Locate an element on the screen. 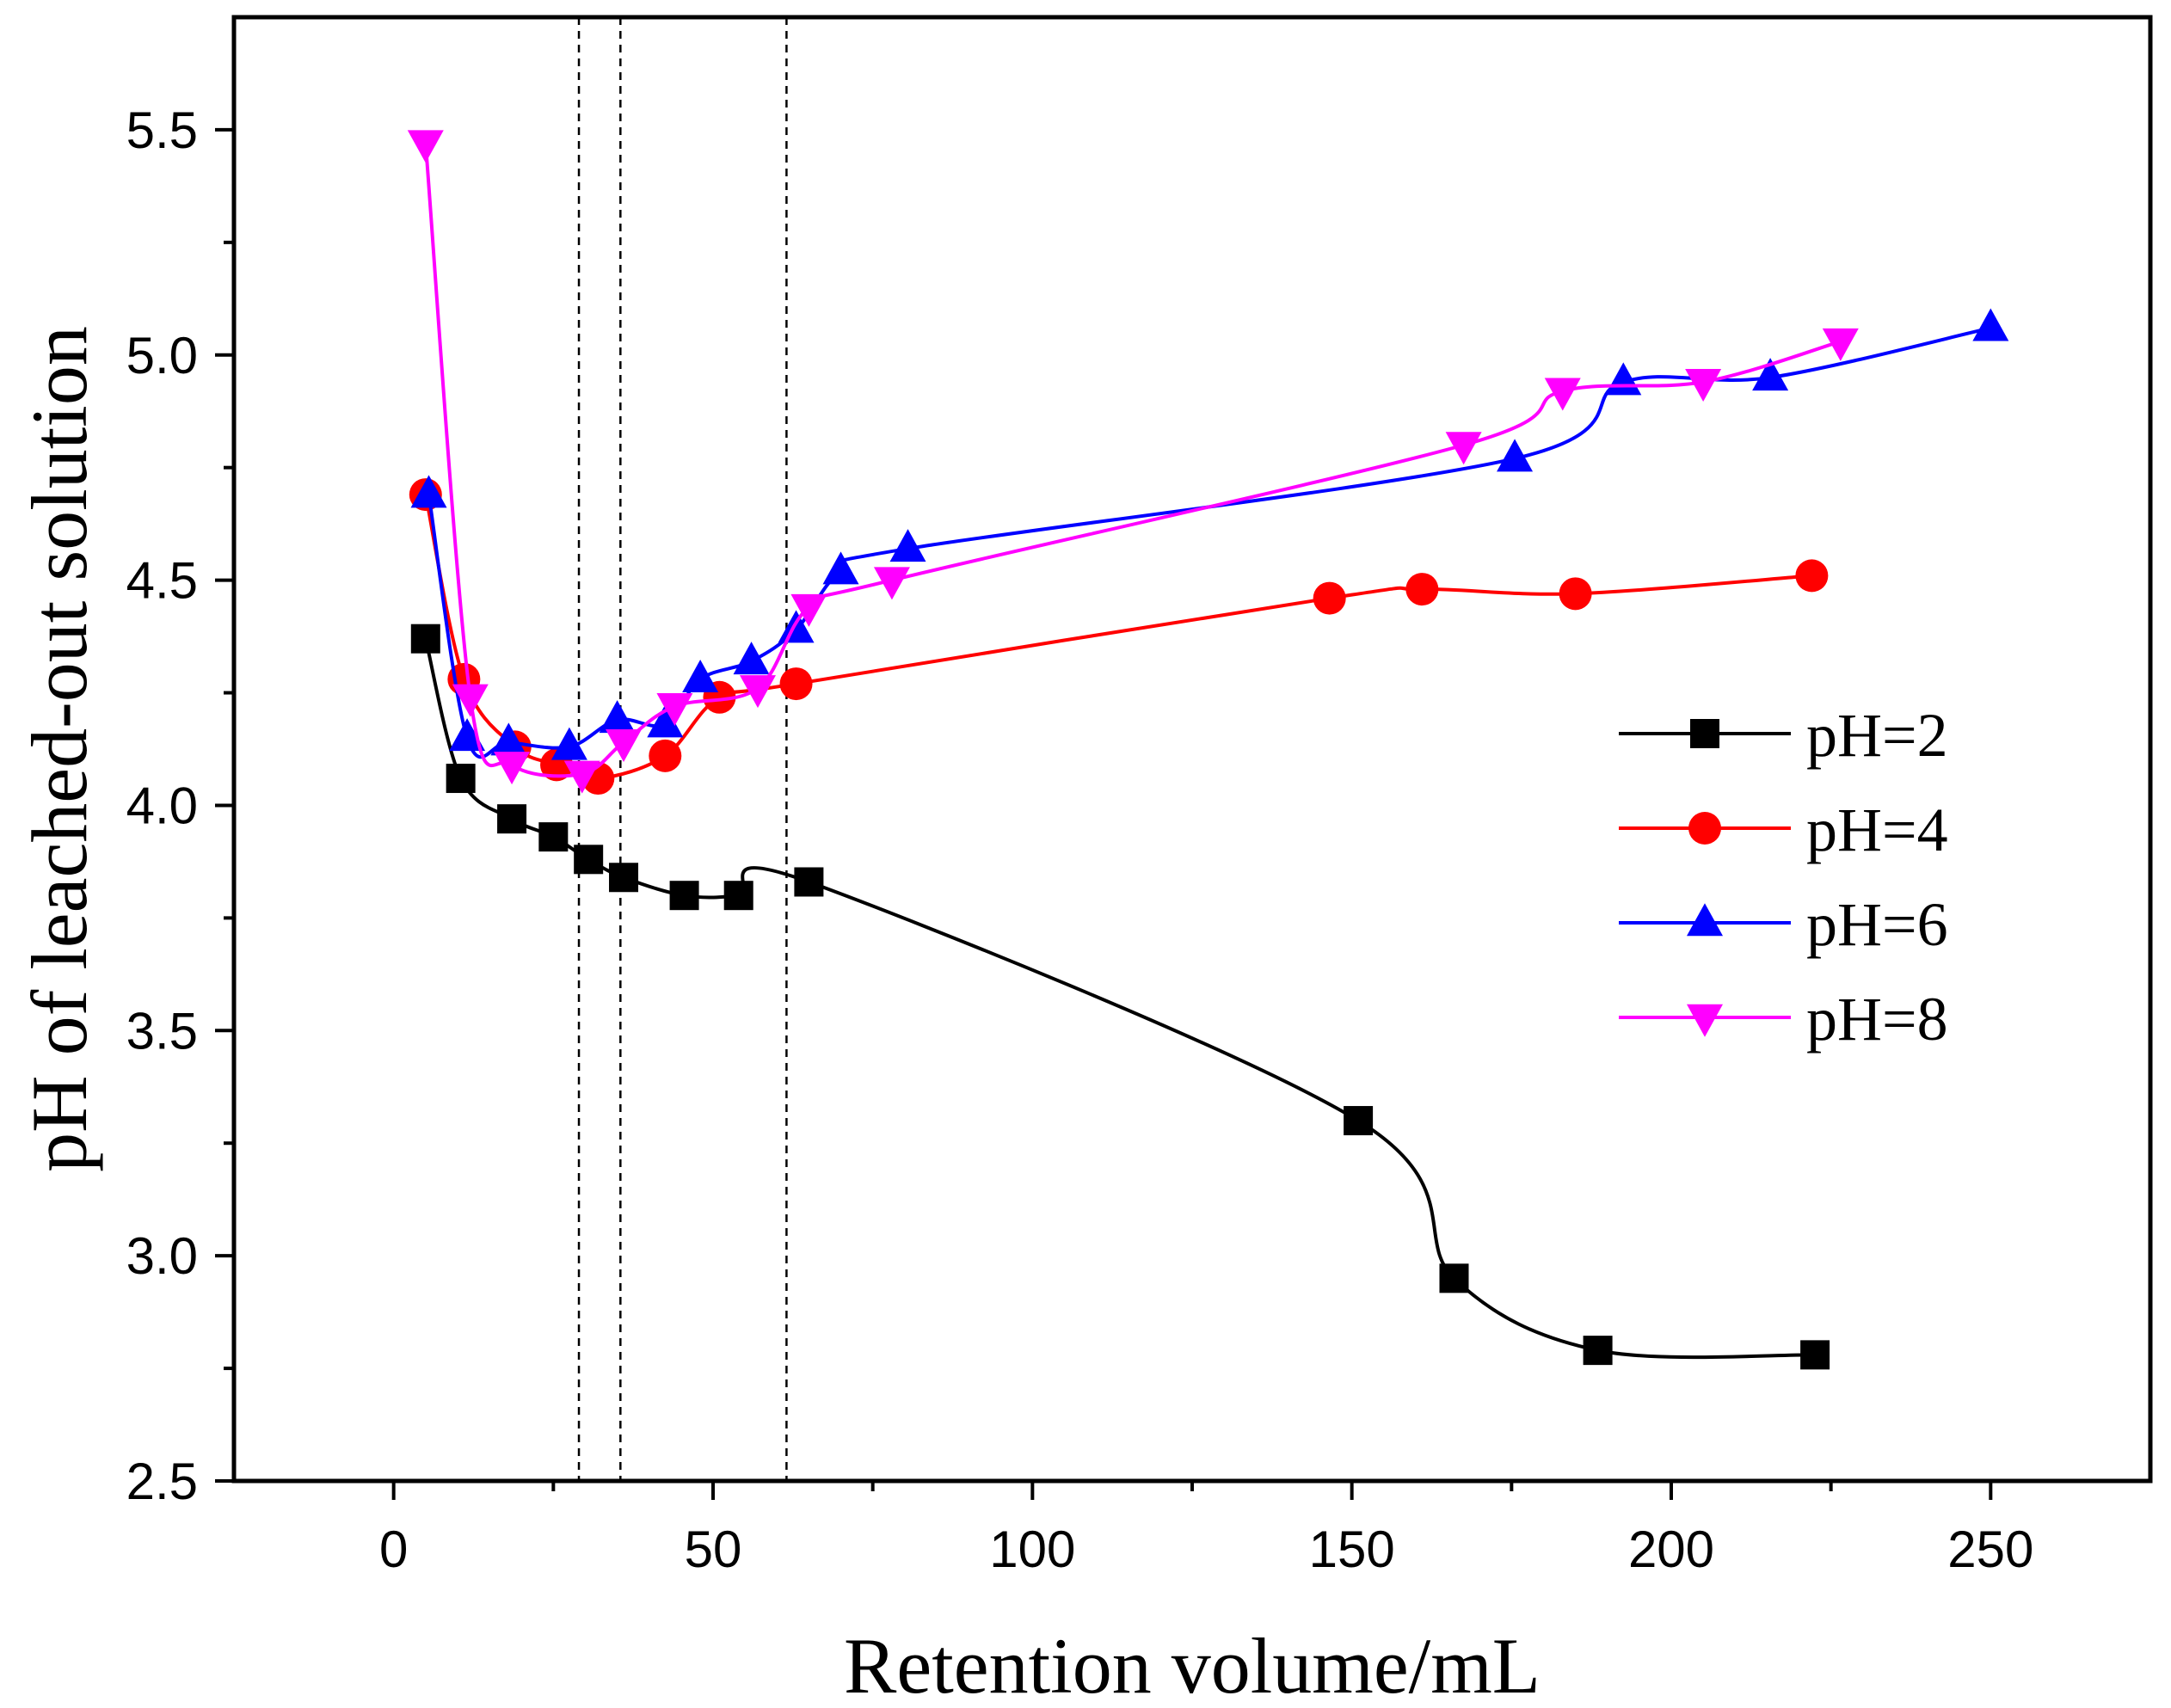 The height and width of the screenshot is (1708, 2171). reference-lines is located at coordinates (682, 749).